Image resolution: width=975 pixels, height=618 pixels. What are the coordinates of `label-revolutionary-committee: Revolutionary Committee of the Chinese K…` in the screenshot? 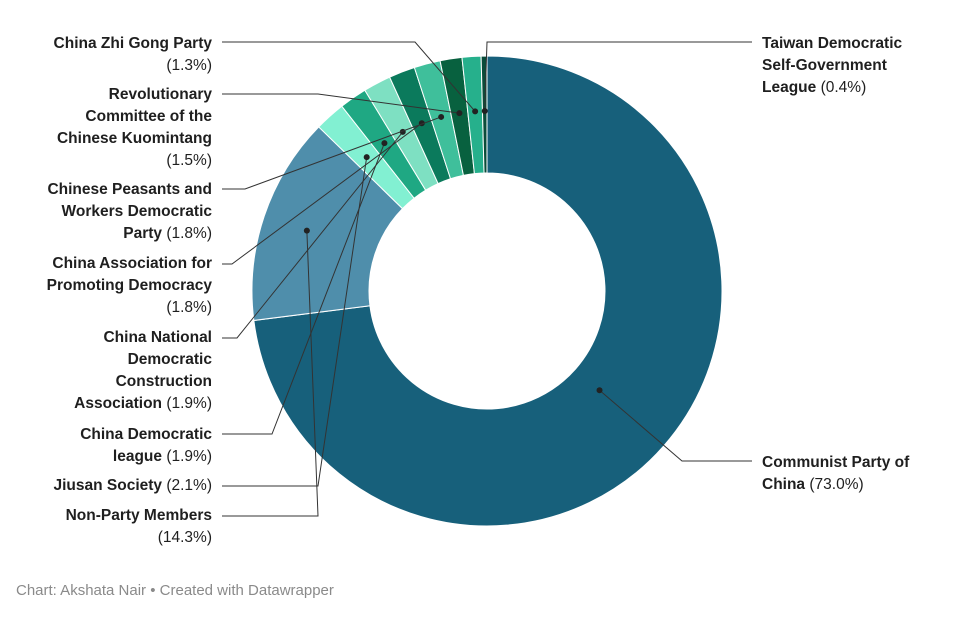 It's located at (134, 128).